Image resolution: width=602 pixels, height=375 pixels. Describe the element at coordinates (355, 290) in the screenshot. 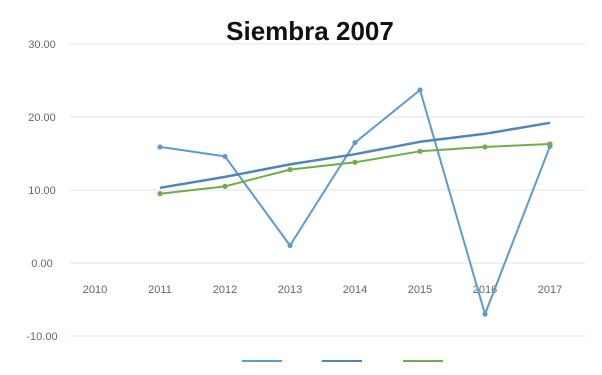

I see `x-tick-label: 2014` at that location.